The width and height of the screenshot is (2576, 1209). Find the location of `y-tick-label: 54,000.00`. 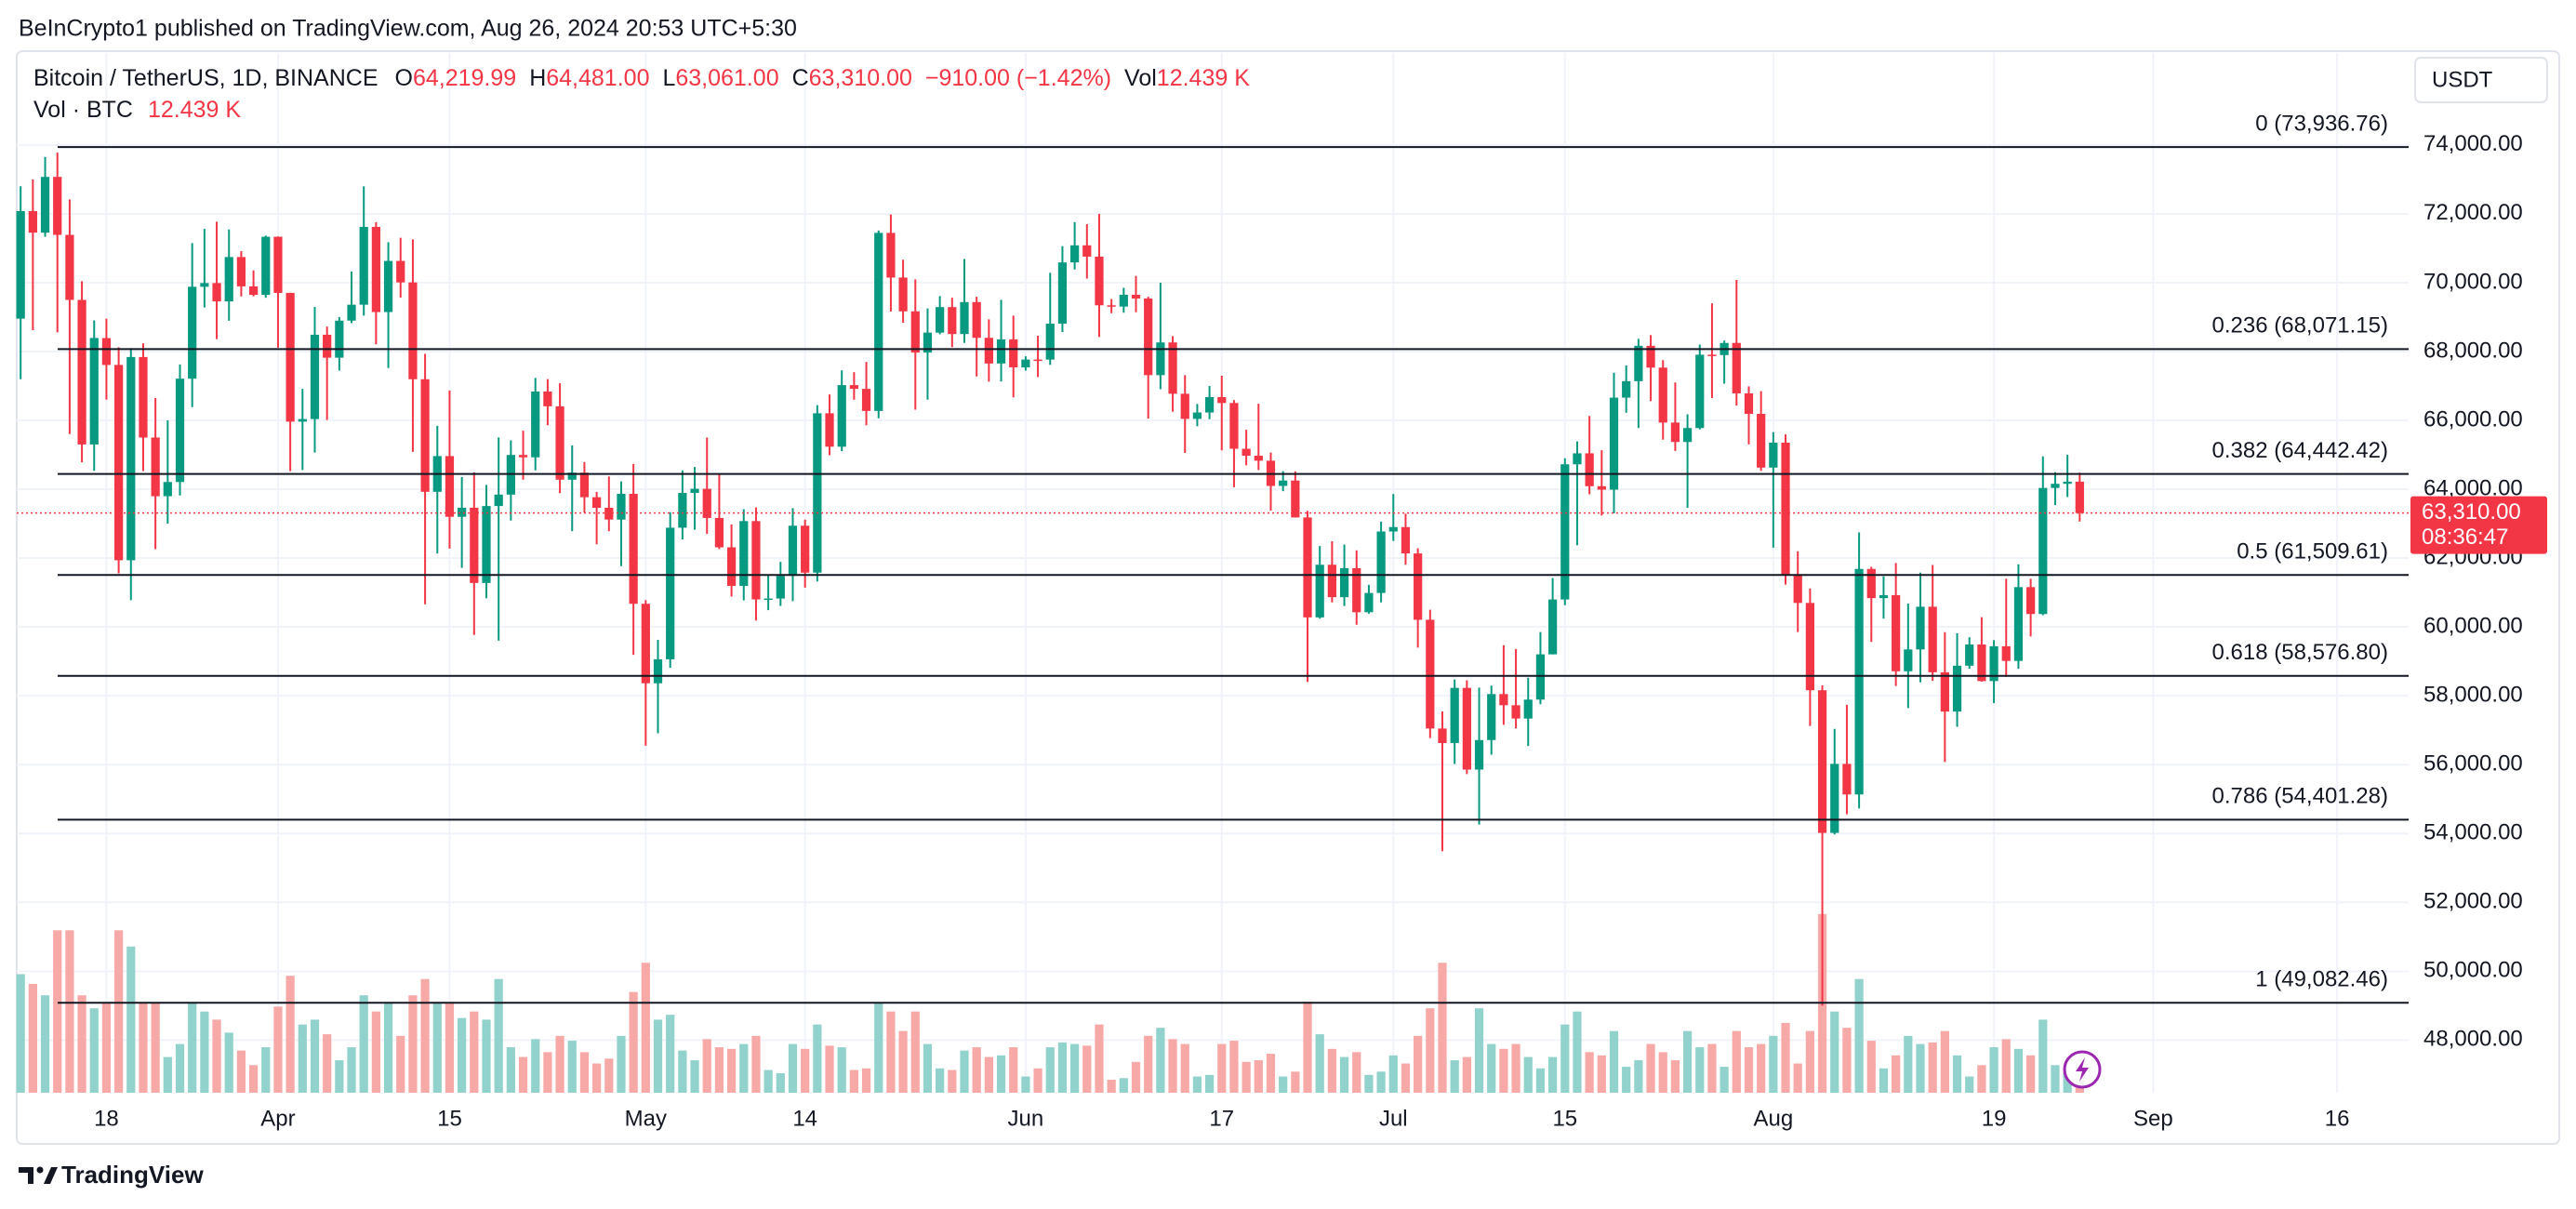

y-tick-label: 54,000.00 is located at coordinates (2473, 832).